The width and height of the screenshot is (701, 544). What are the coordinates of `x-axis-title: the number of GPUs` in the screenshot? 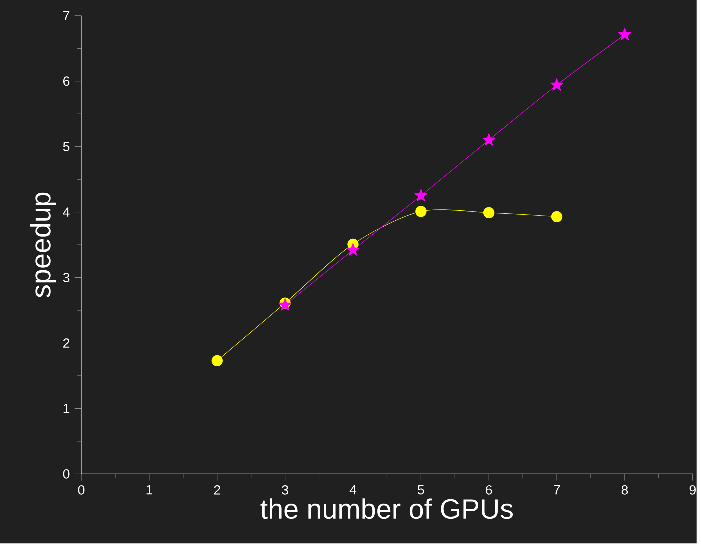 It's located at (387, 509).